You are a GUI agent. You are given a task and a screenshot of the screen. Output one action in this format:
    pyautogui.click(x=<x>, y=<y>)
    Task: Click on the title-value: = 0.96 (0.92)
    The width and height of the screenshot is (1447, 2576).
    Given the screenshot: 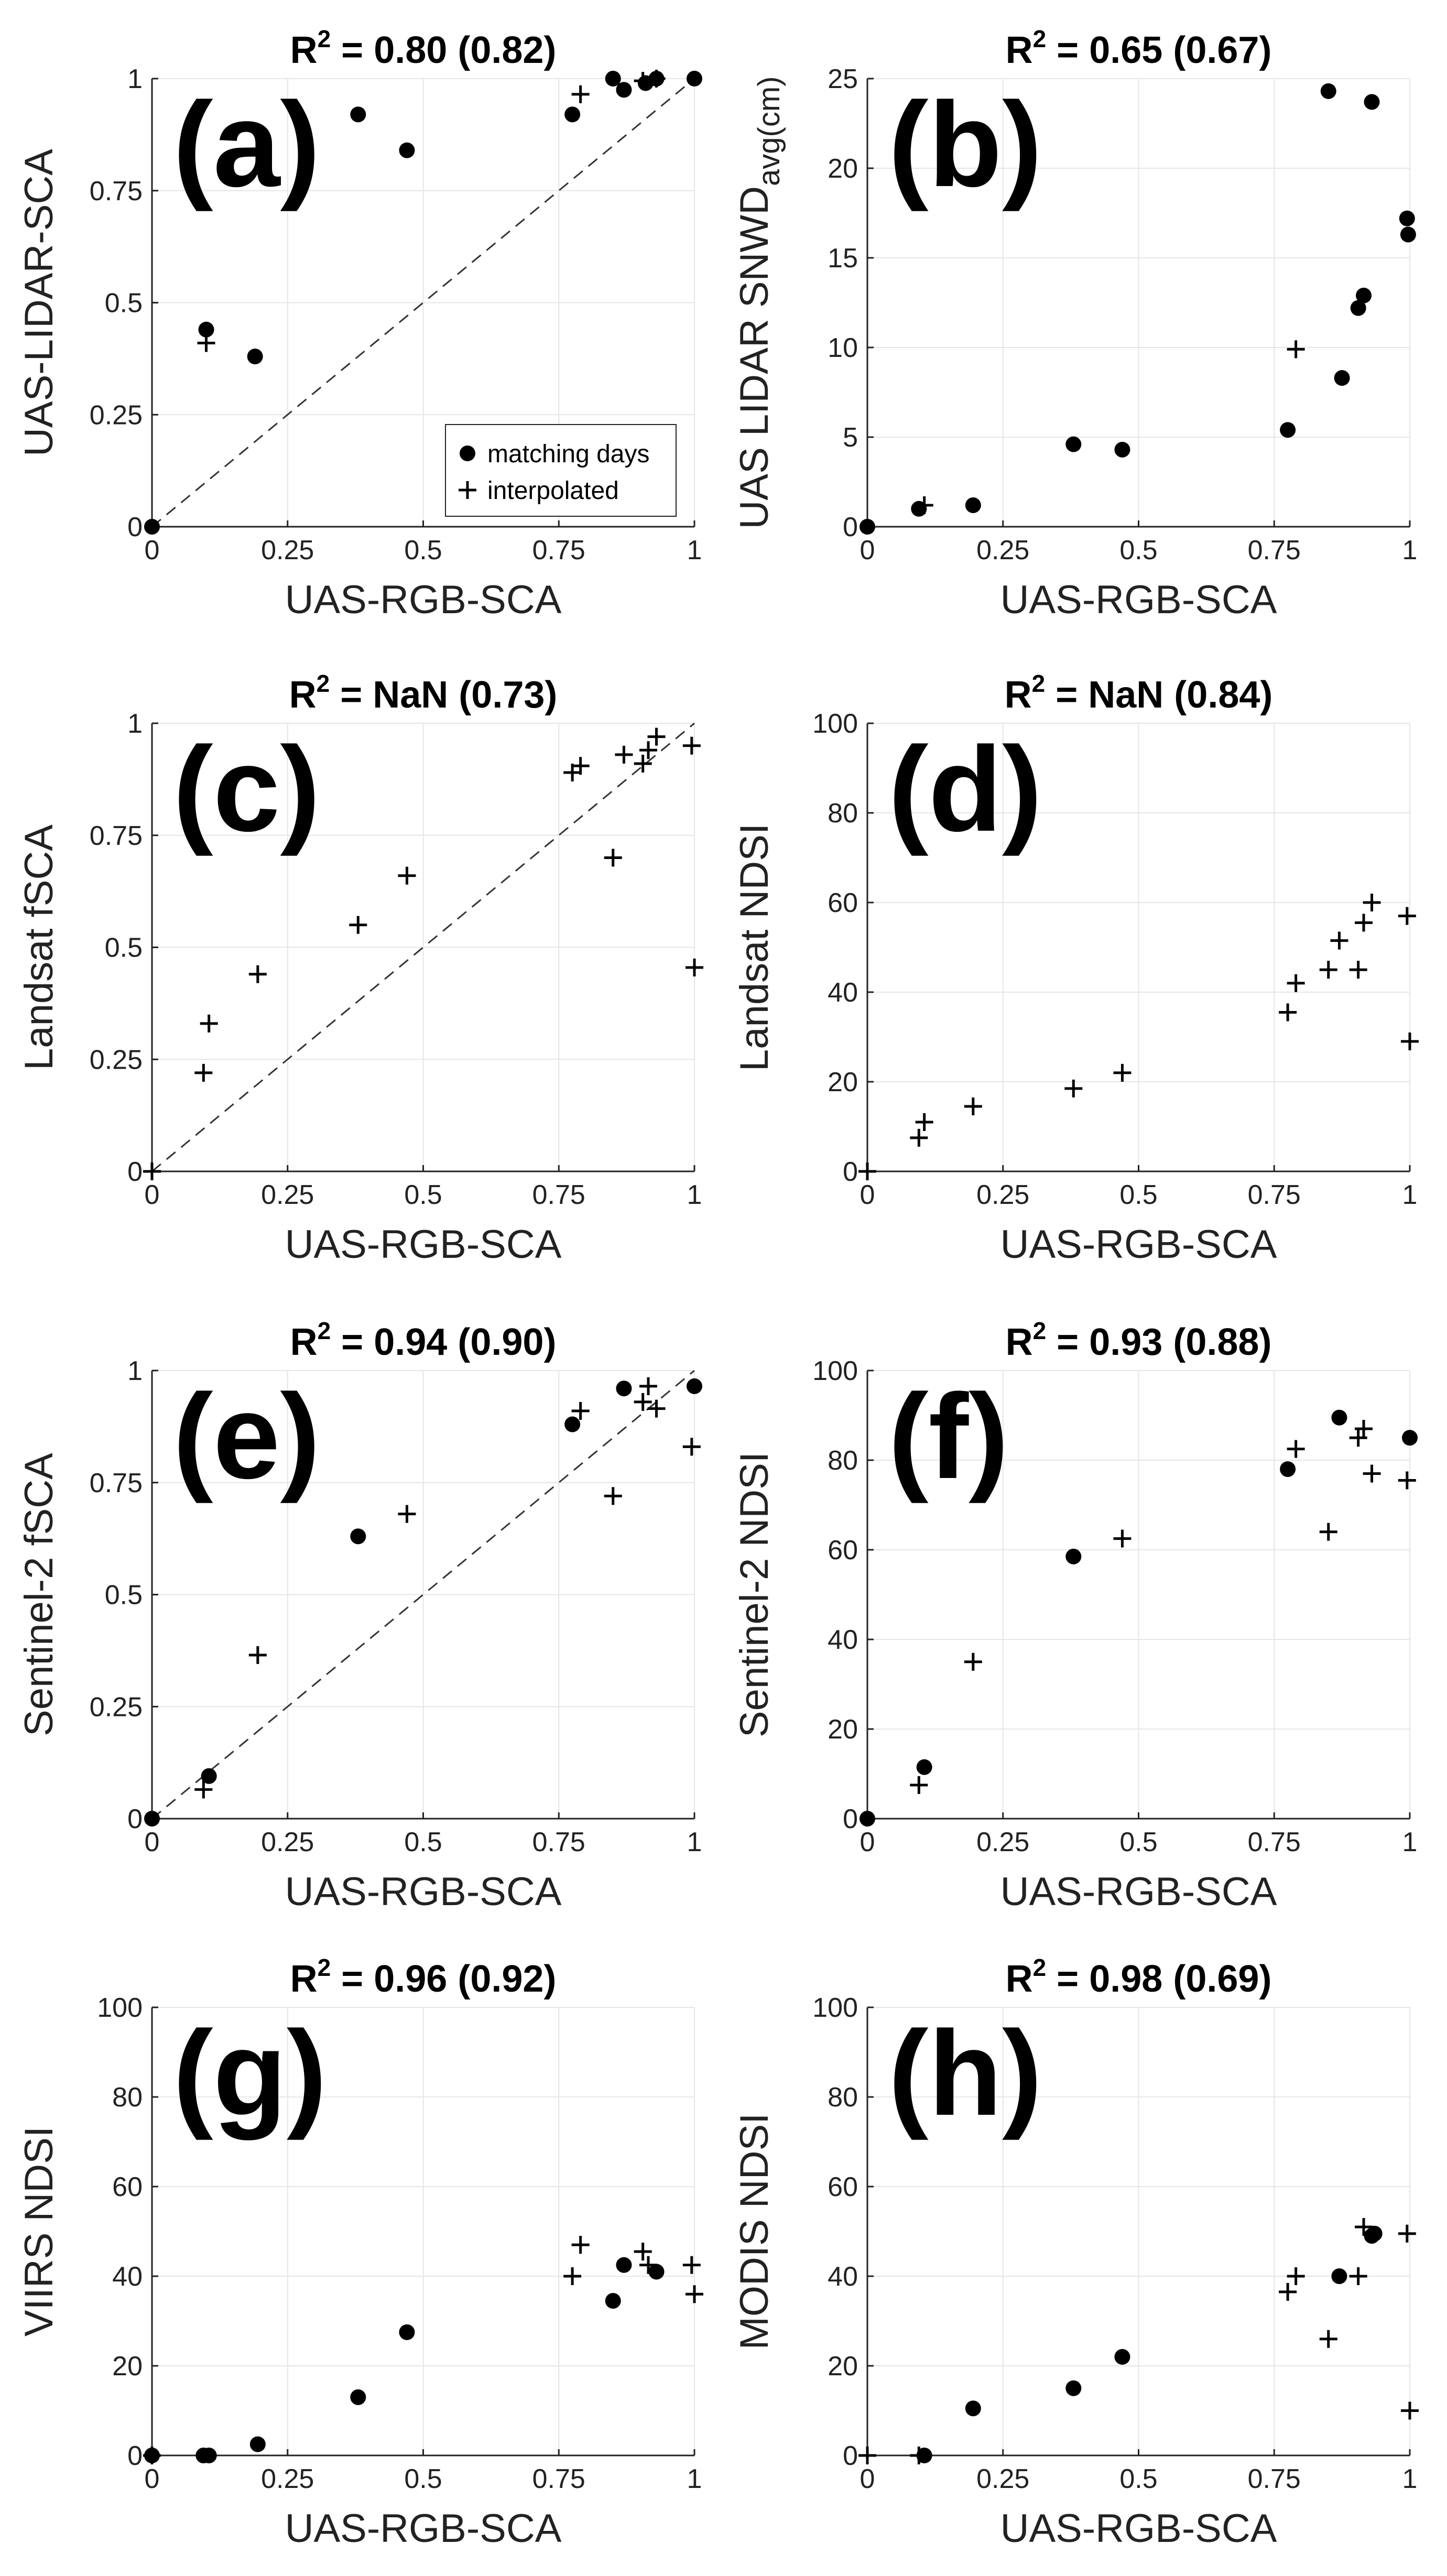 What is the action you would take?
    pyautogui.click(x=443, y=1979)
    